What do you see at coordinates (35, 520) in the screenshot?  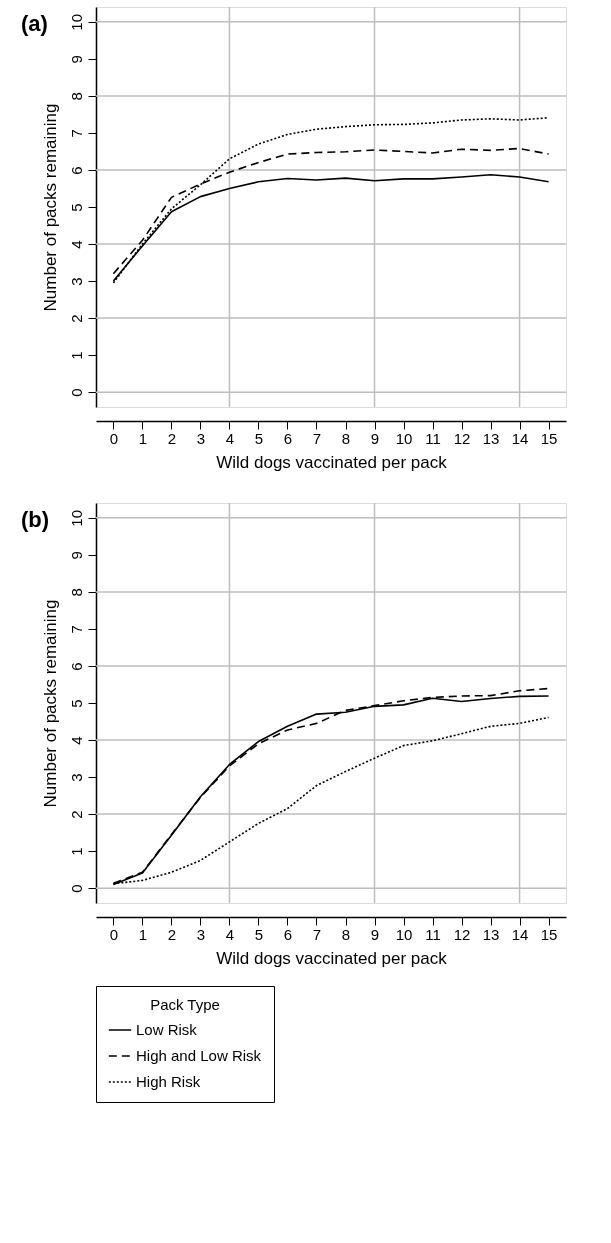 I see `chart-title: (b)` at bounding box center [35, 520].